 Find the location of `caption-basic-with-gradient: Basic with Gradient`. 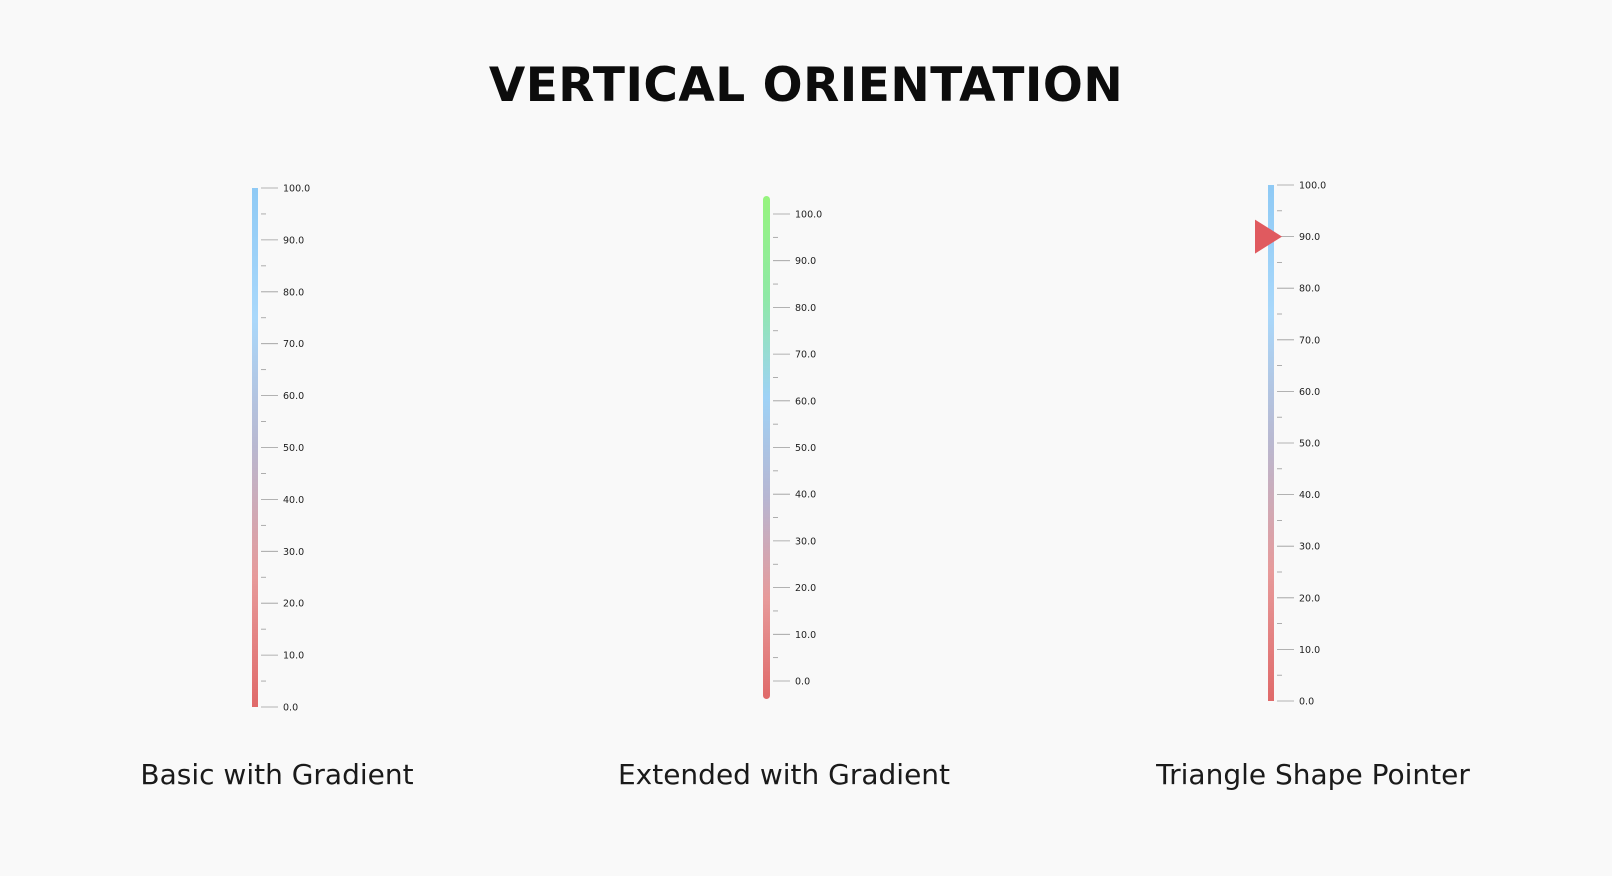

caption-basic-with-gradient: Basic with Gradient is located at coordinates (277, 774).